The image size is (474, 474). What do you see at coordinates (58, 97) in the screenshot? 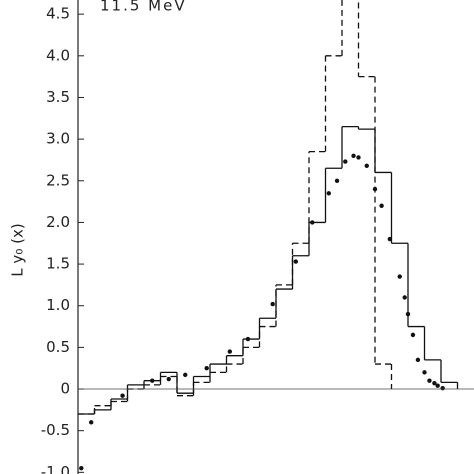
I see `y-tick-label: 3.5` at bounding box center [58, 97].